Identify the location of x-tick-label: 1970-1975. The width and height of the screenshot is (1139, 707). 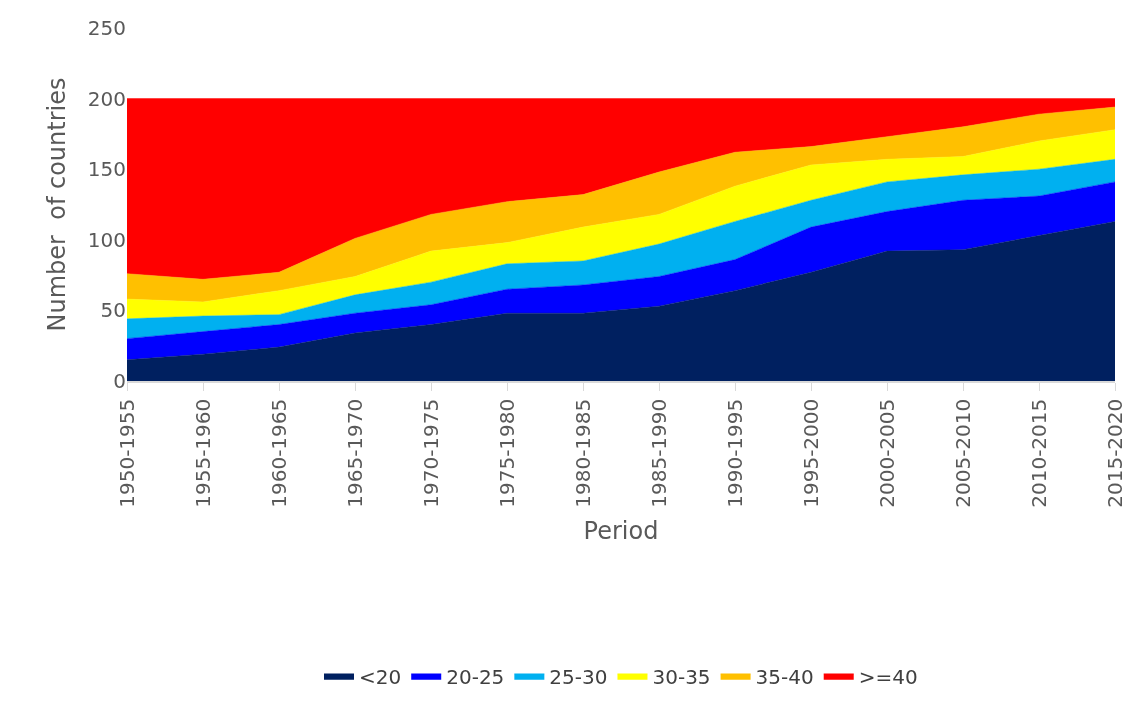
(430, 453).